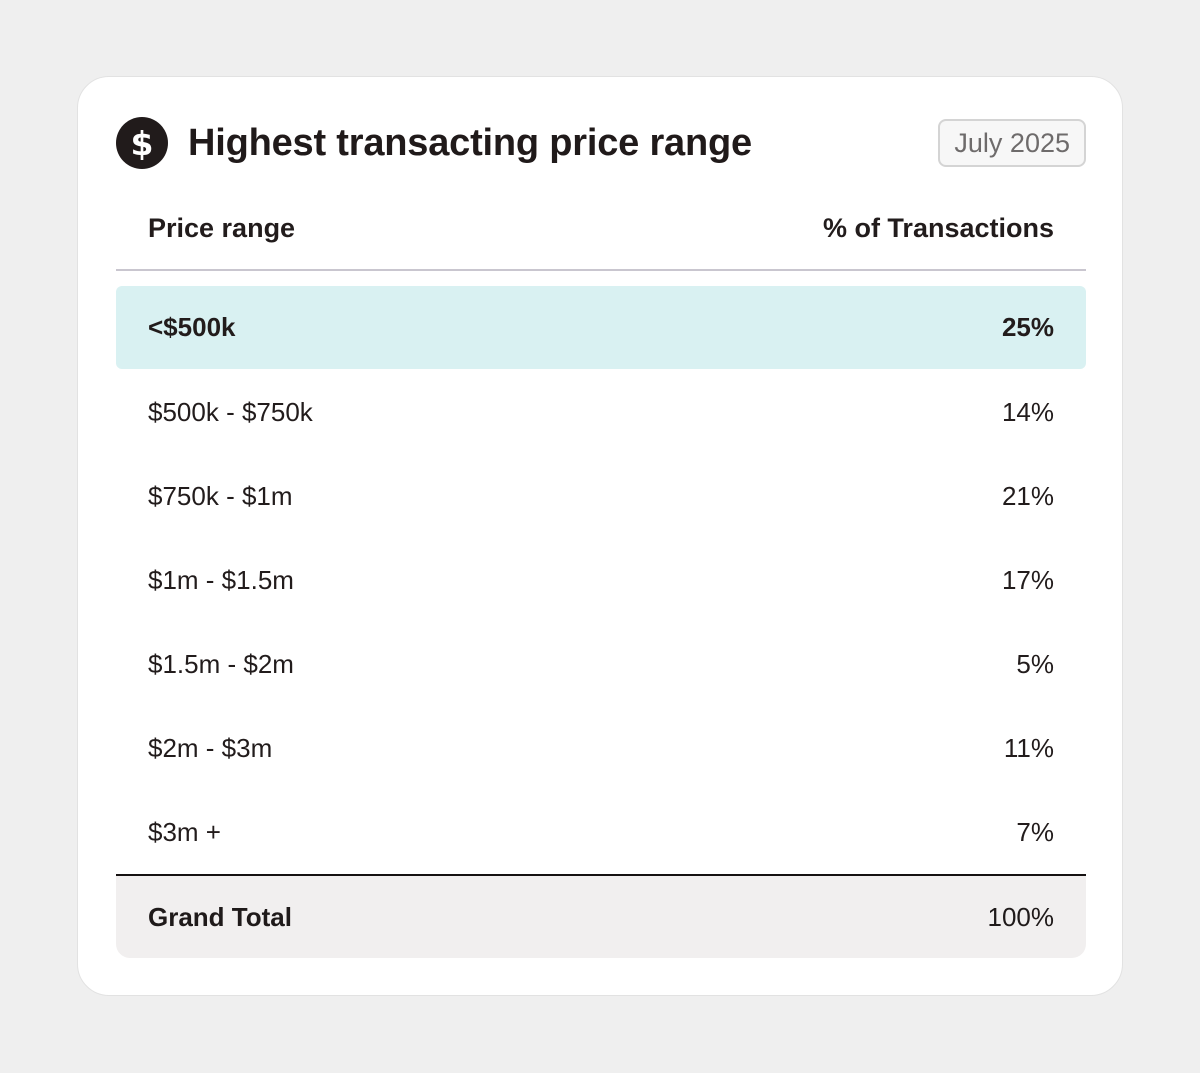  What do you see at coordinates (470, 142) in the screenshot?
I see `card-title: Highest transacting price range` at bounding box center [470, 142].